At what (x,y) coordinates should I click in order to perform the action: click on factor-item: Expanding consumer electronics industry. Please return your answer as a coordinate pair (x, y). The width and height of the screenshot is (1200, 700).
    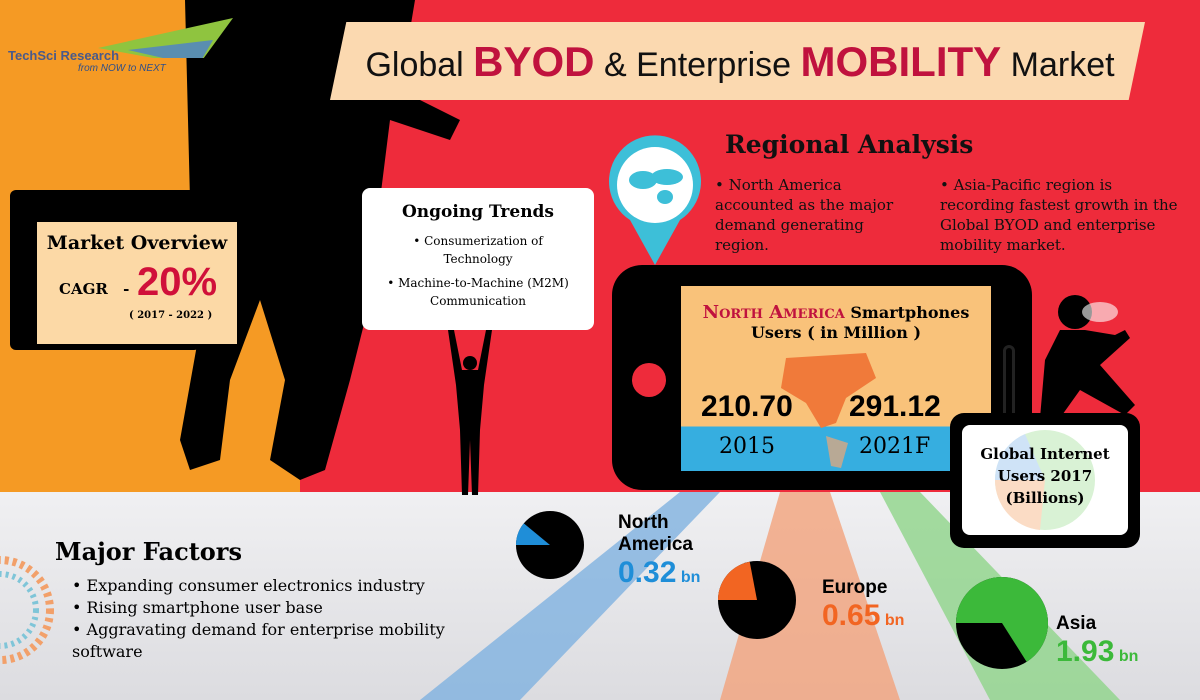
    Looking at the image, I should click on (272, 586).